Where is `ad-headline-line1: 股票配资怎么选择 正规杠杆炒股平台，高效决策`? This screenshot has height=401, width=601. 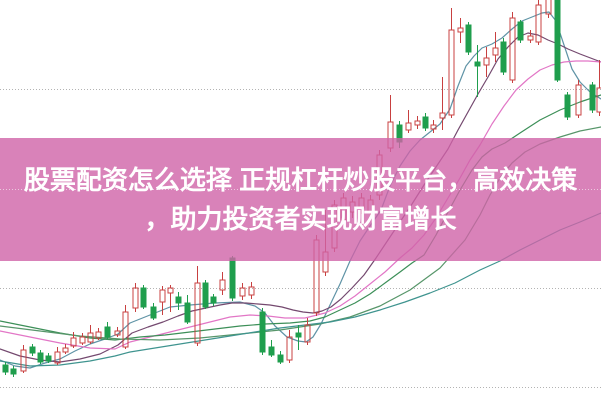
ad-headline-line1: 股票配资怎么选择 正规杠杆炒股平台，高效决策 is located at coordinates (300, 179).